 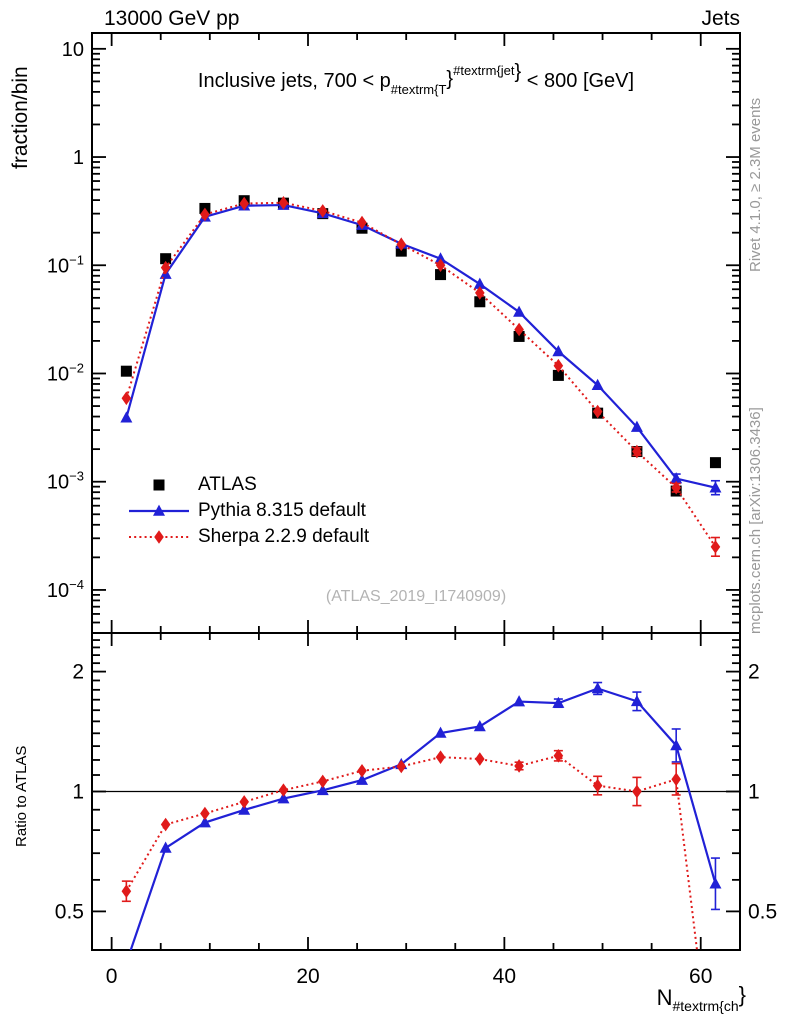 What do you see at coordinates (410, 849) in the screenshot?
I see `ratio-series-sherpa-2-2-9-default` at bounding box center [410, 849].